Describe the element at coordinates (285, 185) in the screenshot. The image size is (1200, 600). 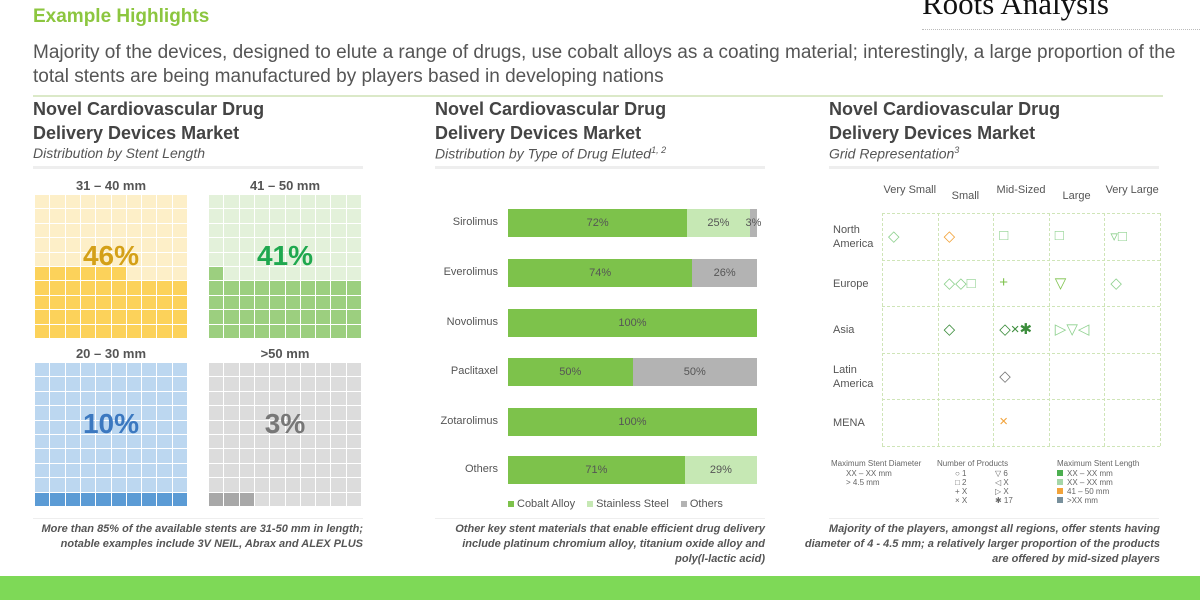
I see `waffle-label: 41 – 50 mm` at that location.